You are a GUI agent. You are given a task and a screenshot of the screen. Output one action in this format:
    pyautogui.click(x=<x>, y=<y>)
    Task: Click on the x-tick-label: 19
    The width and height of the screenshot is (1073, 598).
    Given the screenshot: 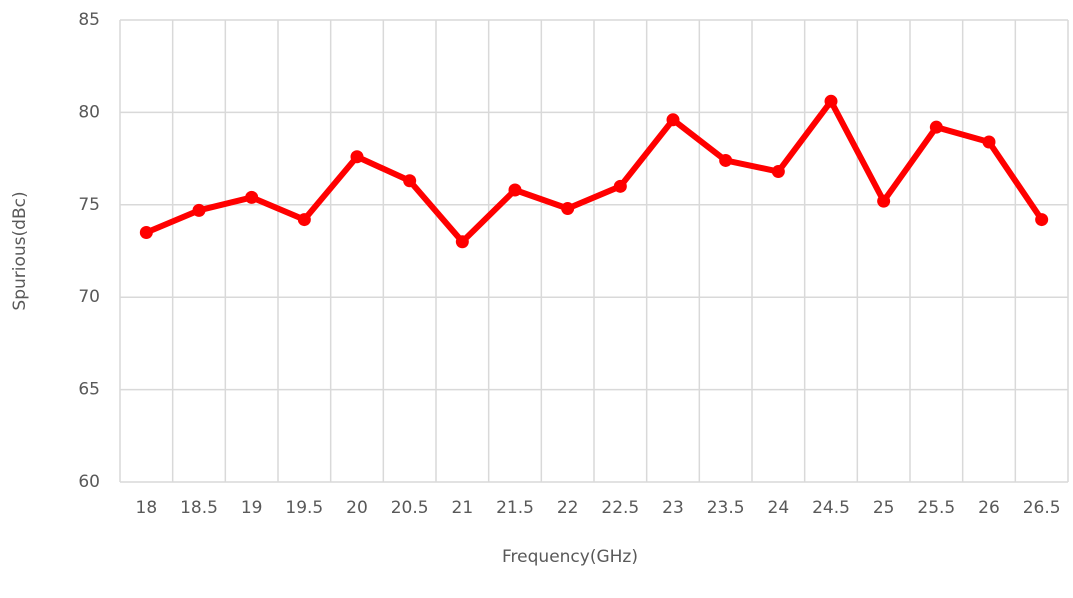 What is the action you would take?
    pyautogui.click(x=252, y=508)
    